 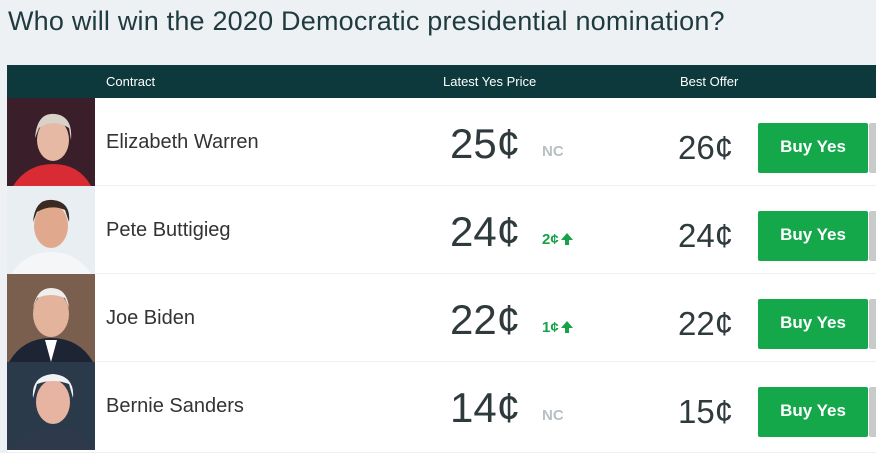 What do you see at coordinates (550, 327) in the screenshot?
I see `change-text: 1¢` at bounding box center [550, 327].